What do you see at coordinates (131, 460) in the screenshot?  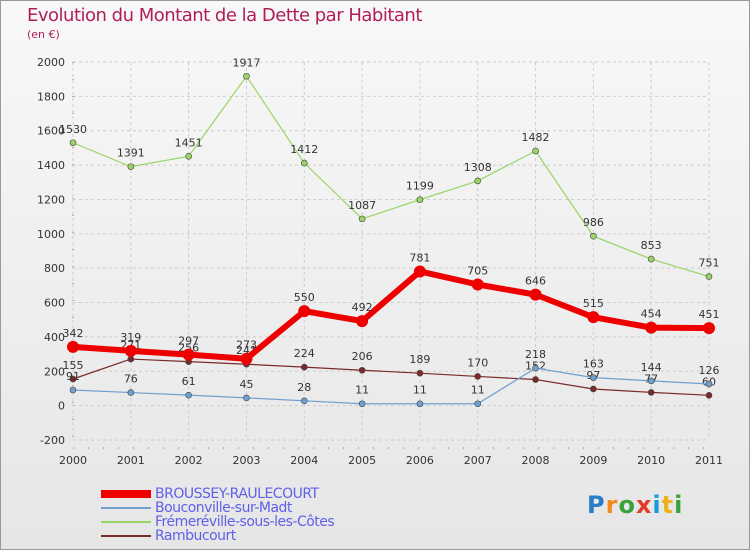 I see `x-tick-label: 2001` at bounding box center [131, 460].